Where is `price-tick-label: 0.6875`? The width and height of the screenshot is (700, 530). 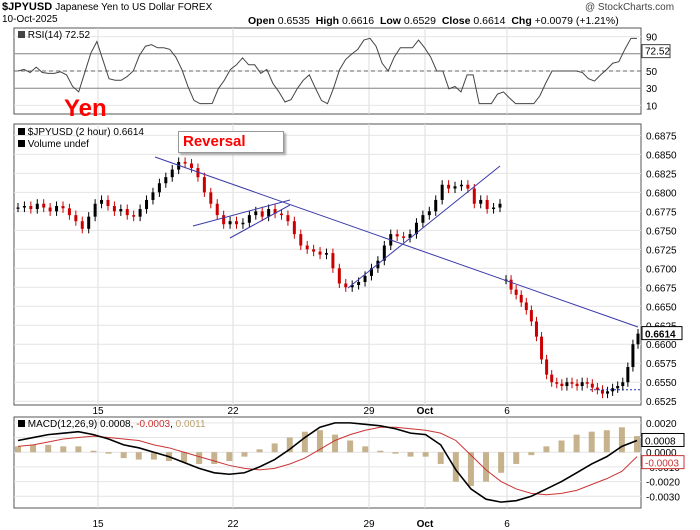
price-tick-label: 0.6875 is located at coordinates (661, 136).